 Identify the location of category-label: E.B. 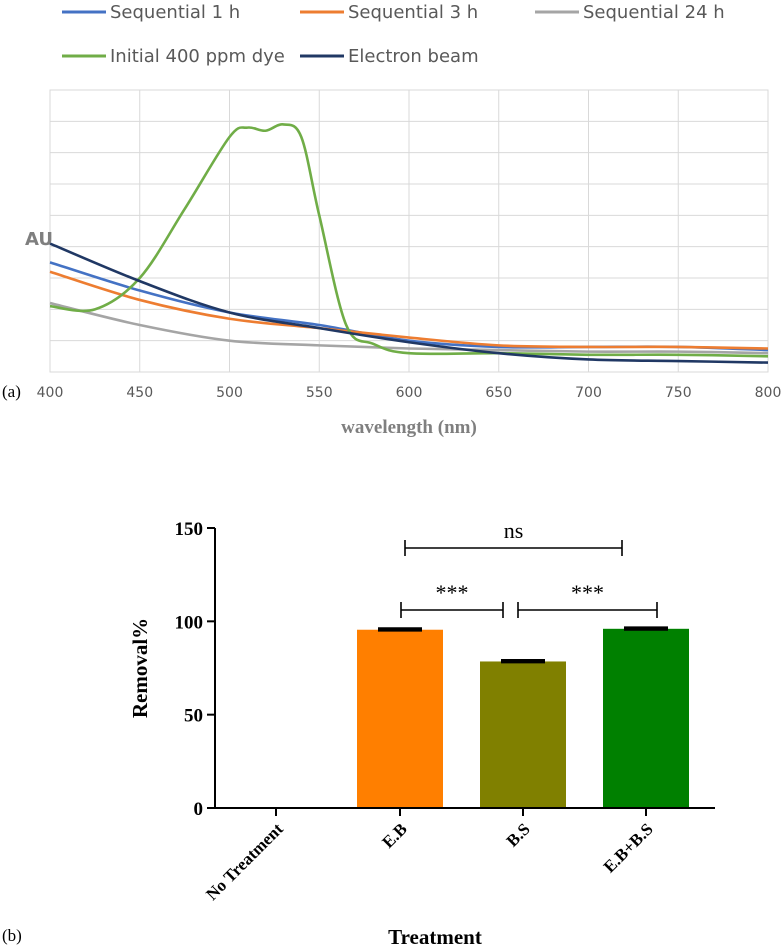
(394, 835).